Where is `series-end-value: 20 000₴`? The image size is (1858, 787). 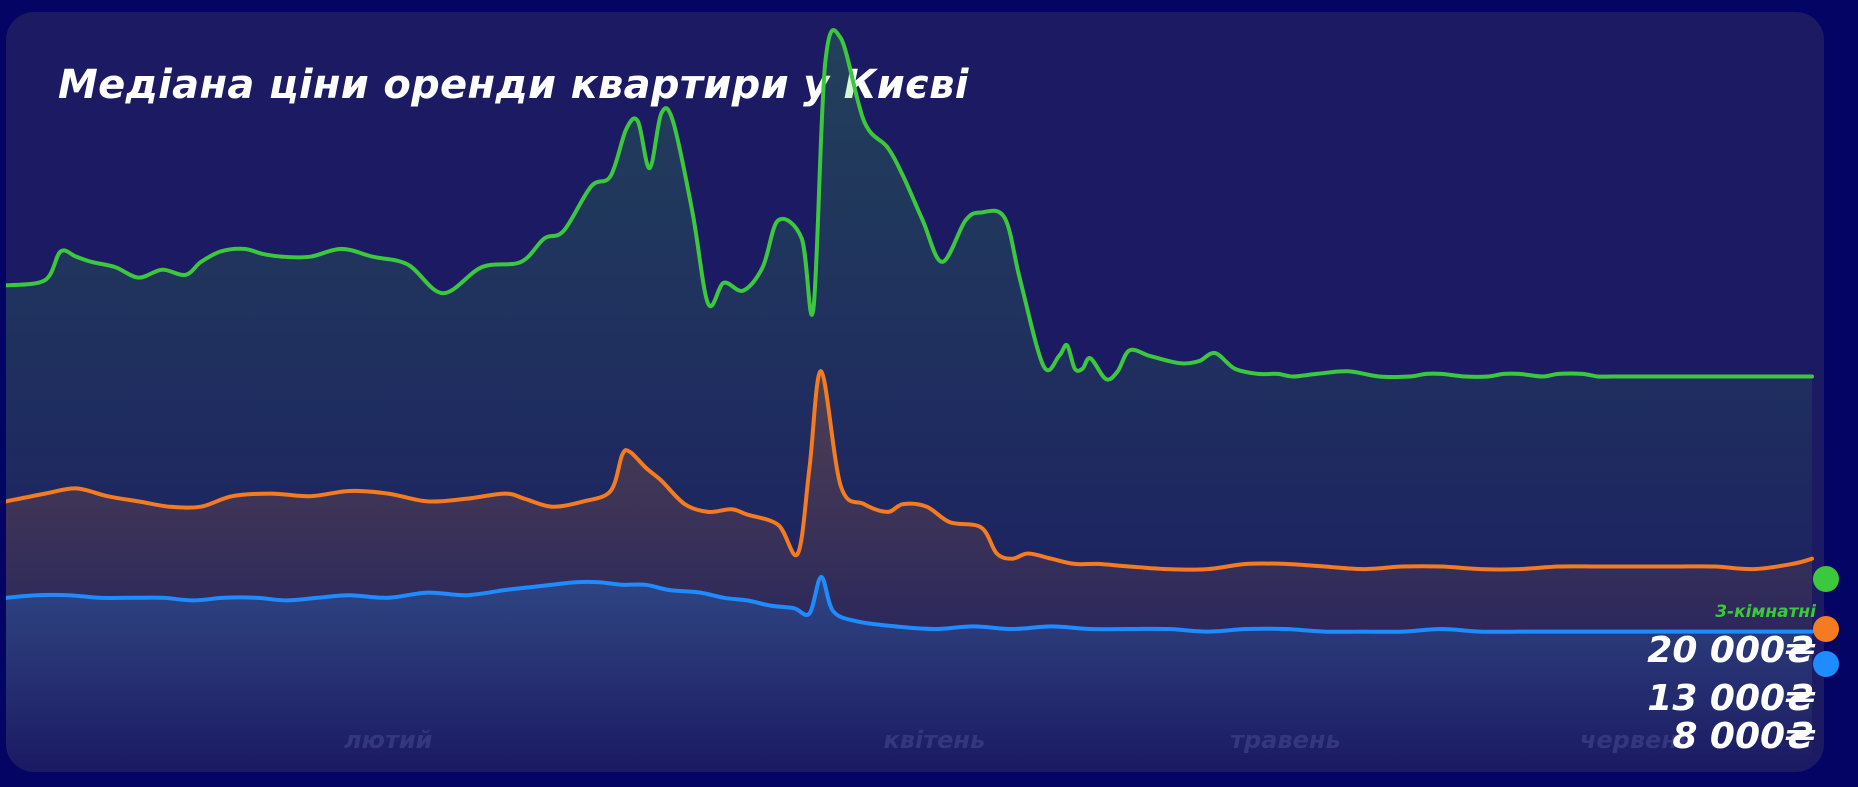 series-end-value: 20 000₴ is located at coordinates (1731, 650).